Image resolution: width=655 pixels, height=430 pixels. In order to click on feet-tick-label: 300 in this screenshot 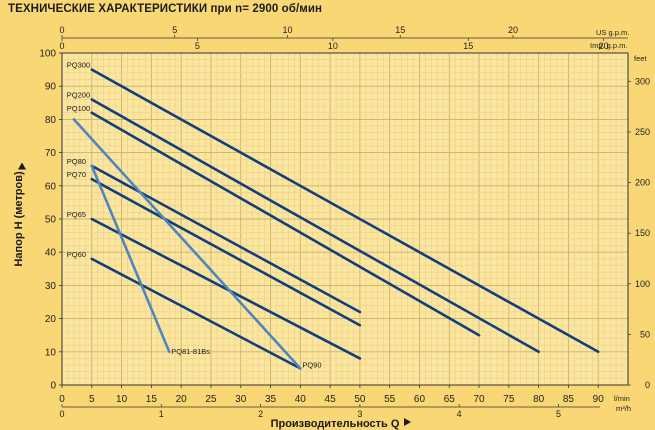, I will do `click(642, 81)`.